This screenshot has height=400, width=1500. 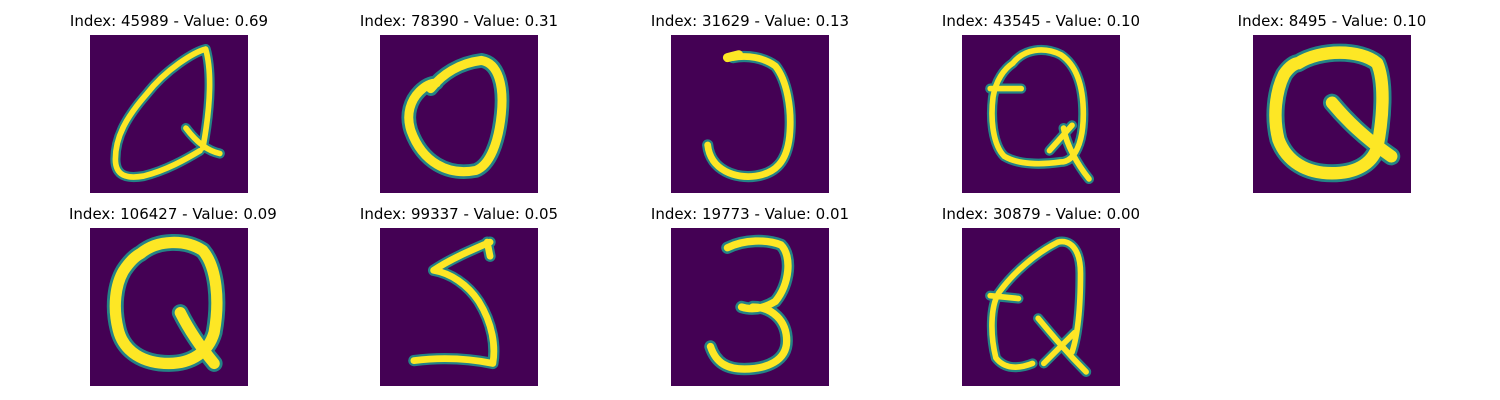 What do you see at coordinates (1332, 21) in the screenshot?
I see `panel-title: Index: 8495 - Value: 0.10` at bounding box center [1332, 21].